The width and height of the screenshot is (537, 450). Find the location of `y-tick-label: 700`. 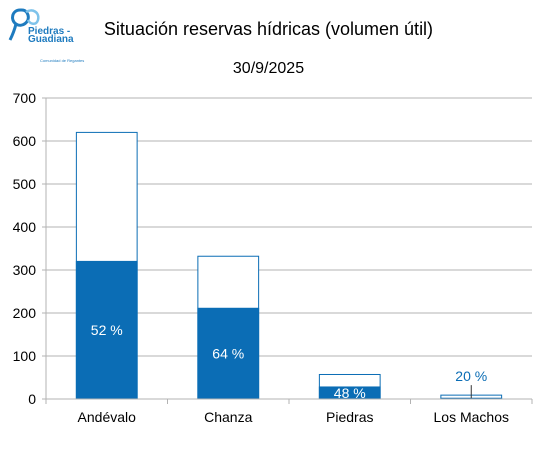

y-tick-label: 700 is located at coordinates (25, 98).